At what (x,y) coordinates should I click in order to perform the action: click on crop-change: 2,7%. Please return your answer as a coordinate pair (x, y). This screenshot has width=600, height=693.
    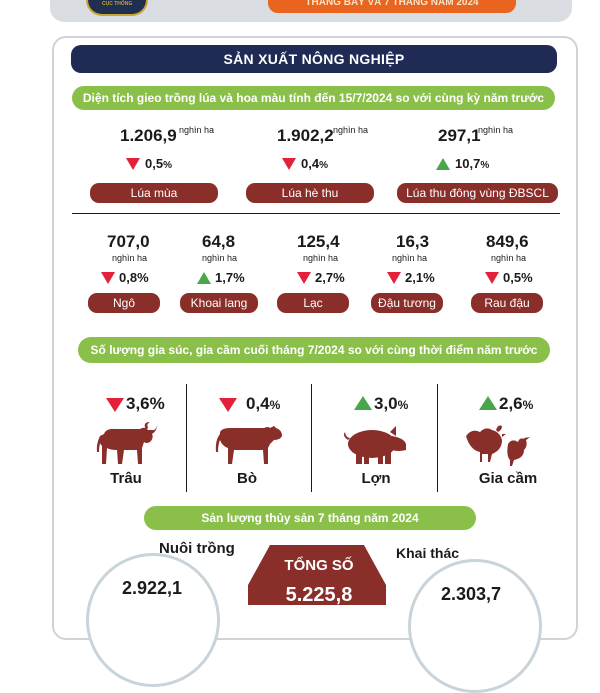
    Looking at the image, I should click on (330, 277).